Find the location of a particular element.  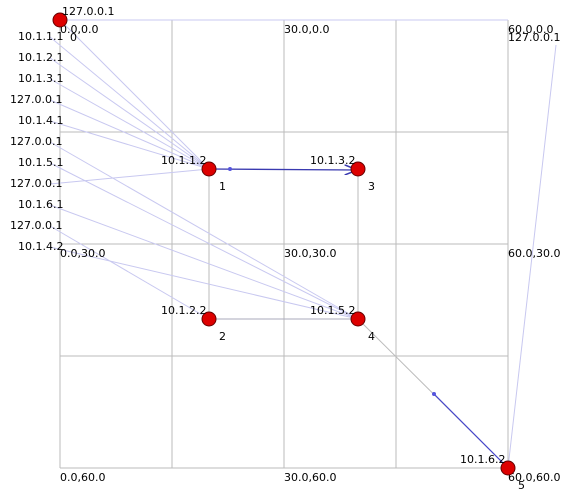

side-label: 10.1.5.1 is located at coordinates (40, 162).